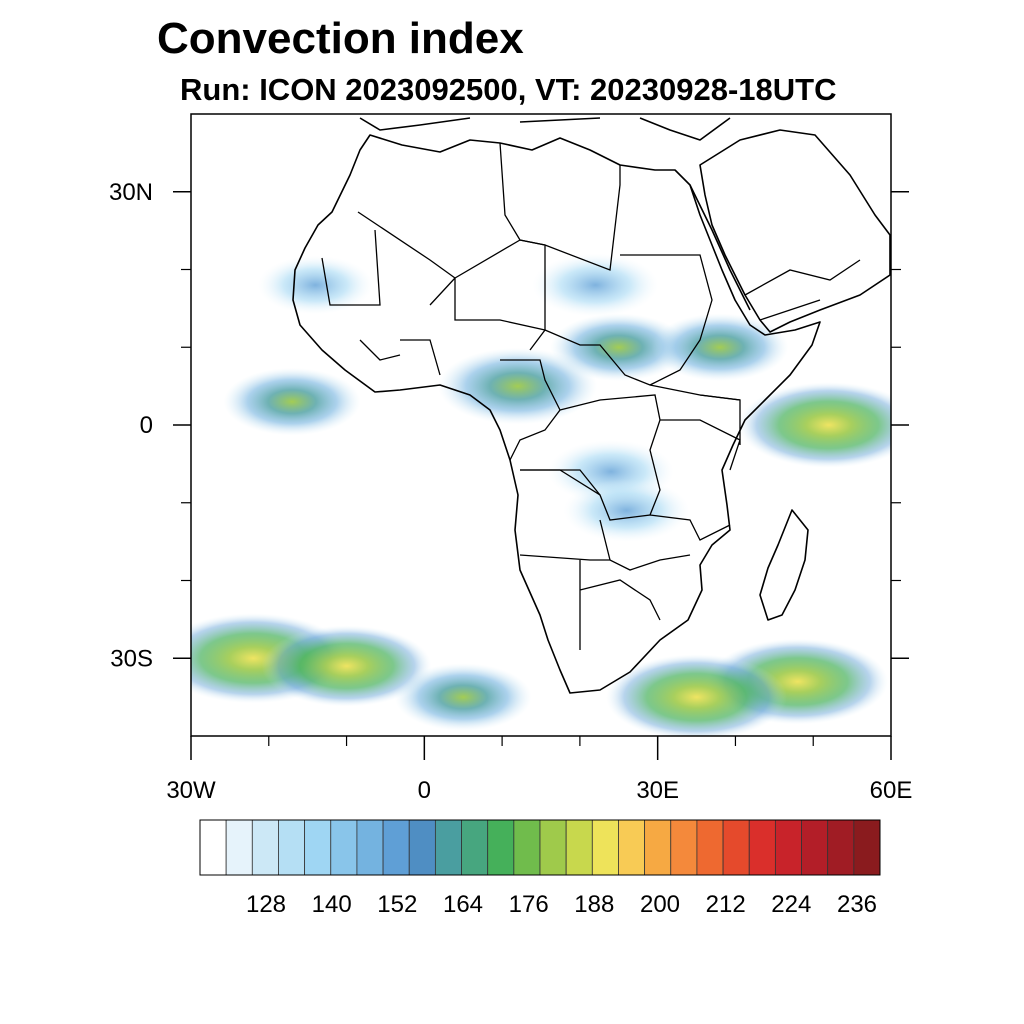  What do you see at coordinates (720, 247) in the screenshot?
I see `red-sea-coast` at bounding box center [720, 247].